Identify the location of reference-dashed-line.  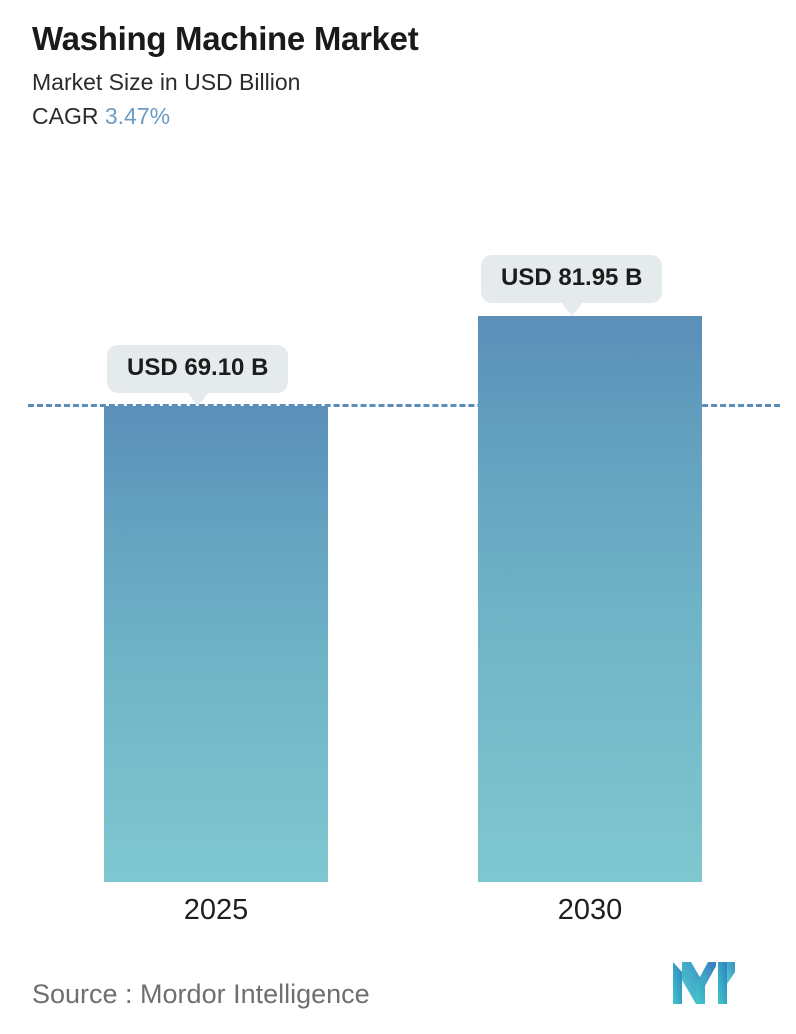
(404, 405).